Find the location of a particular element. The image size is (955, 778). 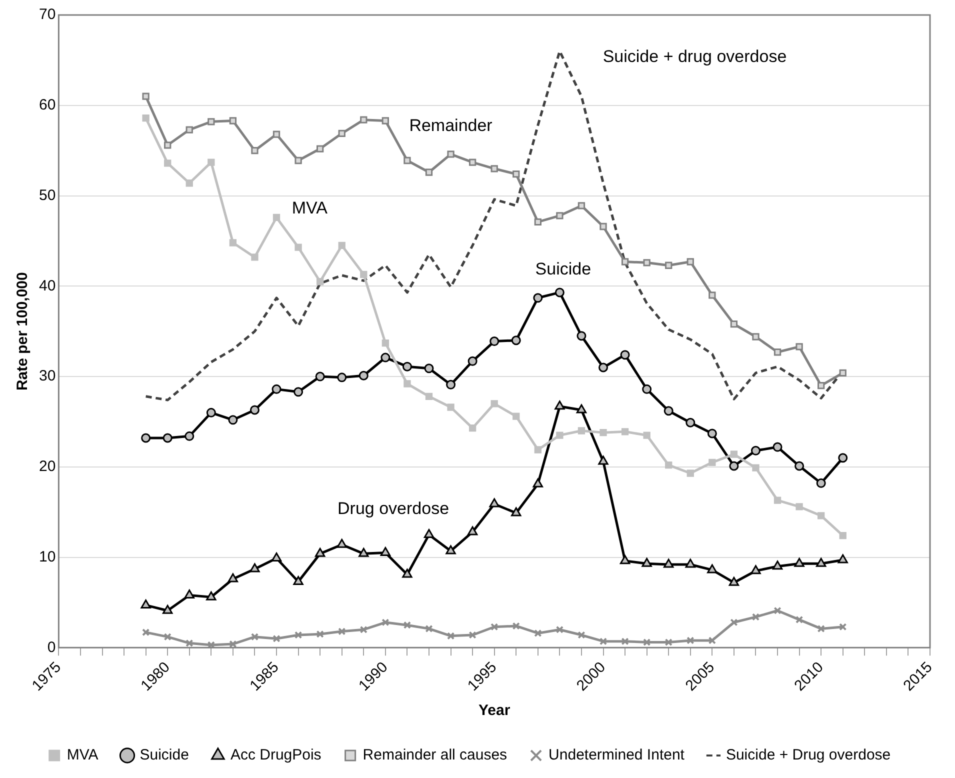

annotation: Remainder is located at coordinates (451, 126).